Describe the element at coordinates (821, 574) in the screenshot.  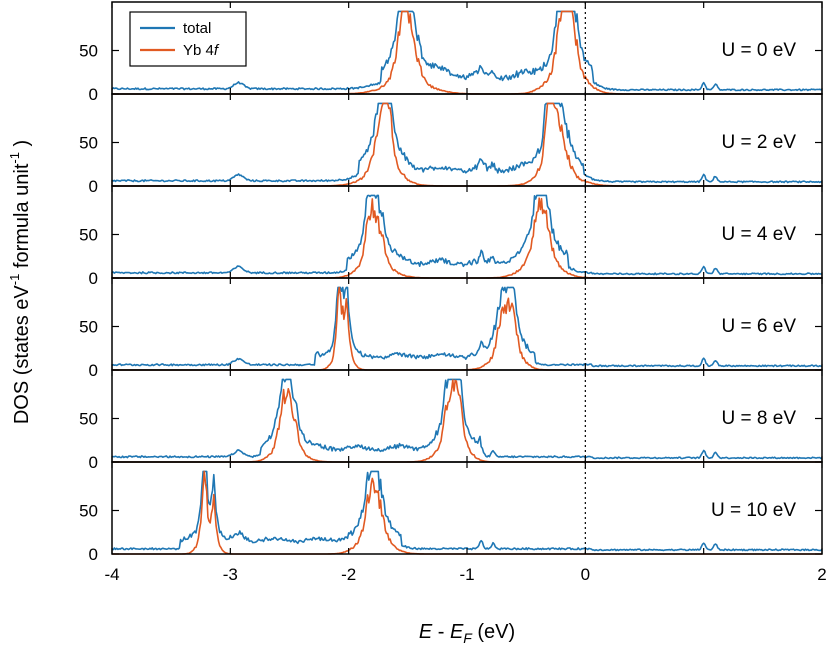
I see `x-tick-label: 2` at that location.